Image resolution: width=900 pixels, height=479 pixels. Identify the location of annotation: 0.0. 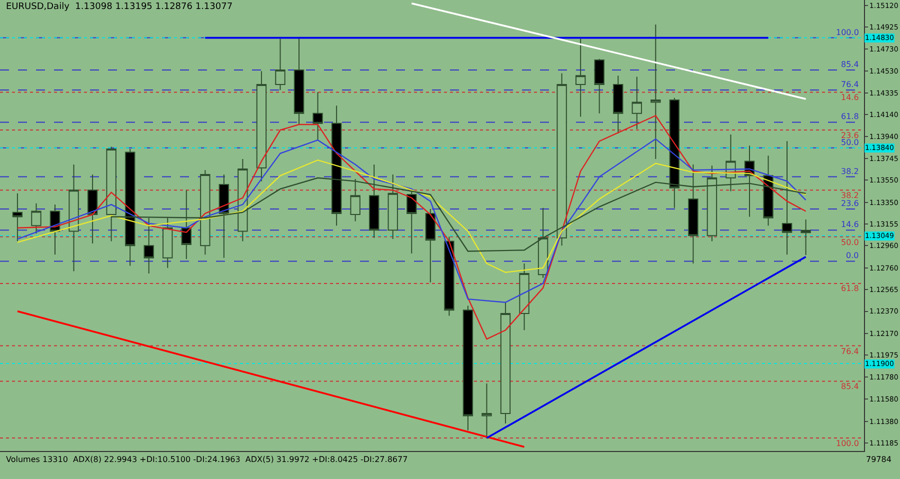
(852, 255).